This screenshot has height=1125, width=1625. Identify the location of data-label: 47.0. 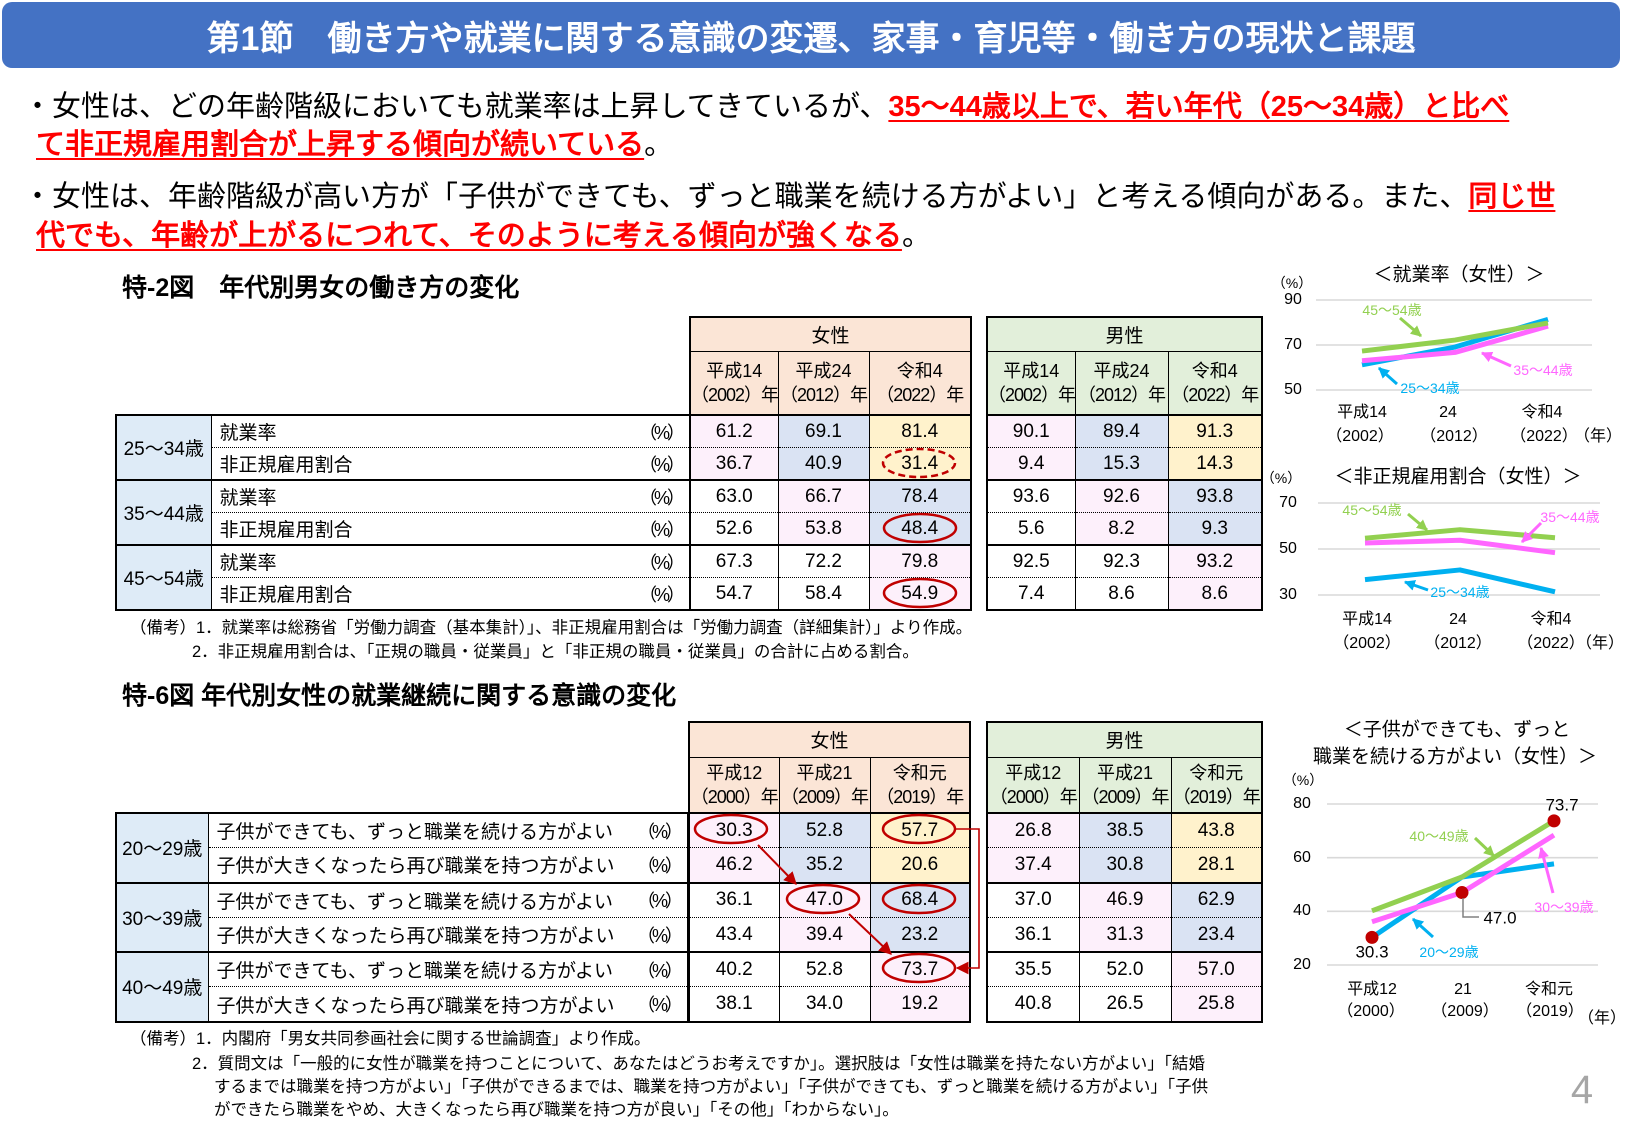
(1500, 918).